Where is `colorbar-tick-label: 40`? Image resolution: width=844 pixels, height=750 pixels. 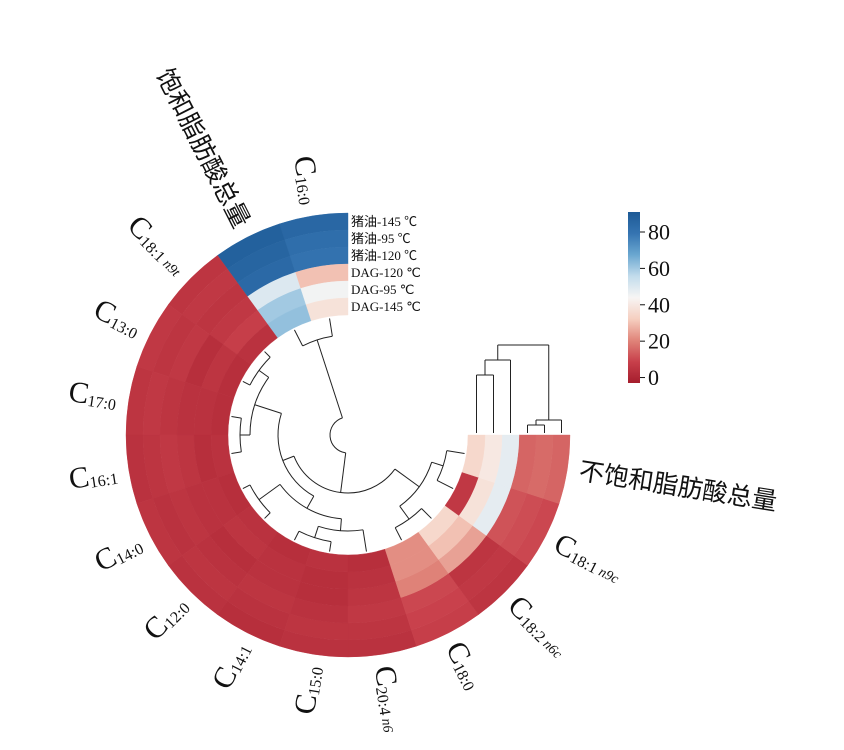
colorbar-tick-label: 40 is located at coordinates (659, 304).